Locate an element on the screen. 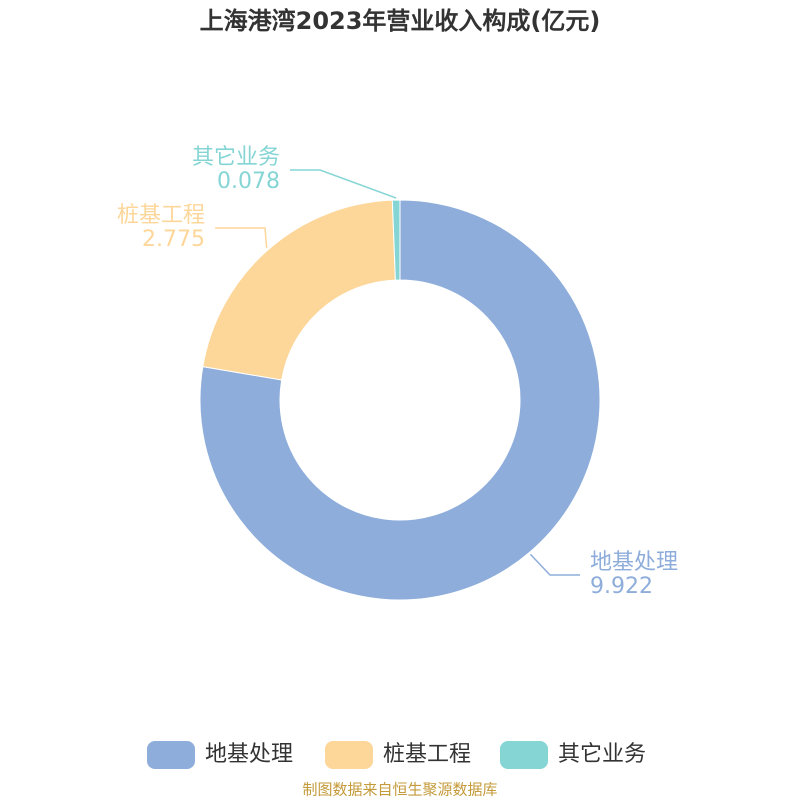  legend-label: 地基处理 is located at coordinates (249, 754).